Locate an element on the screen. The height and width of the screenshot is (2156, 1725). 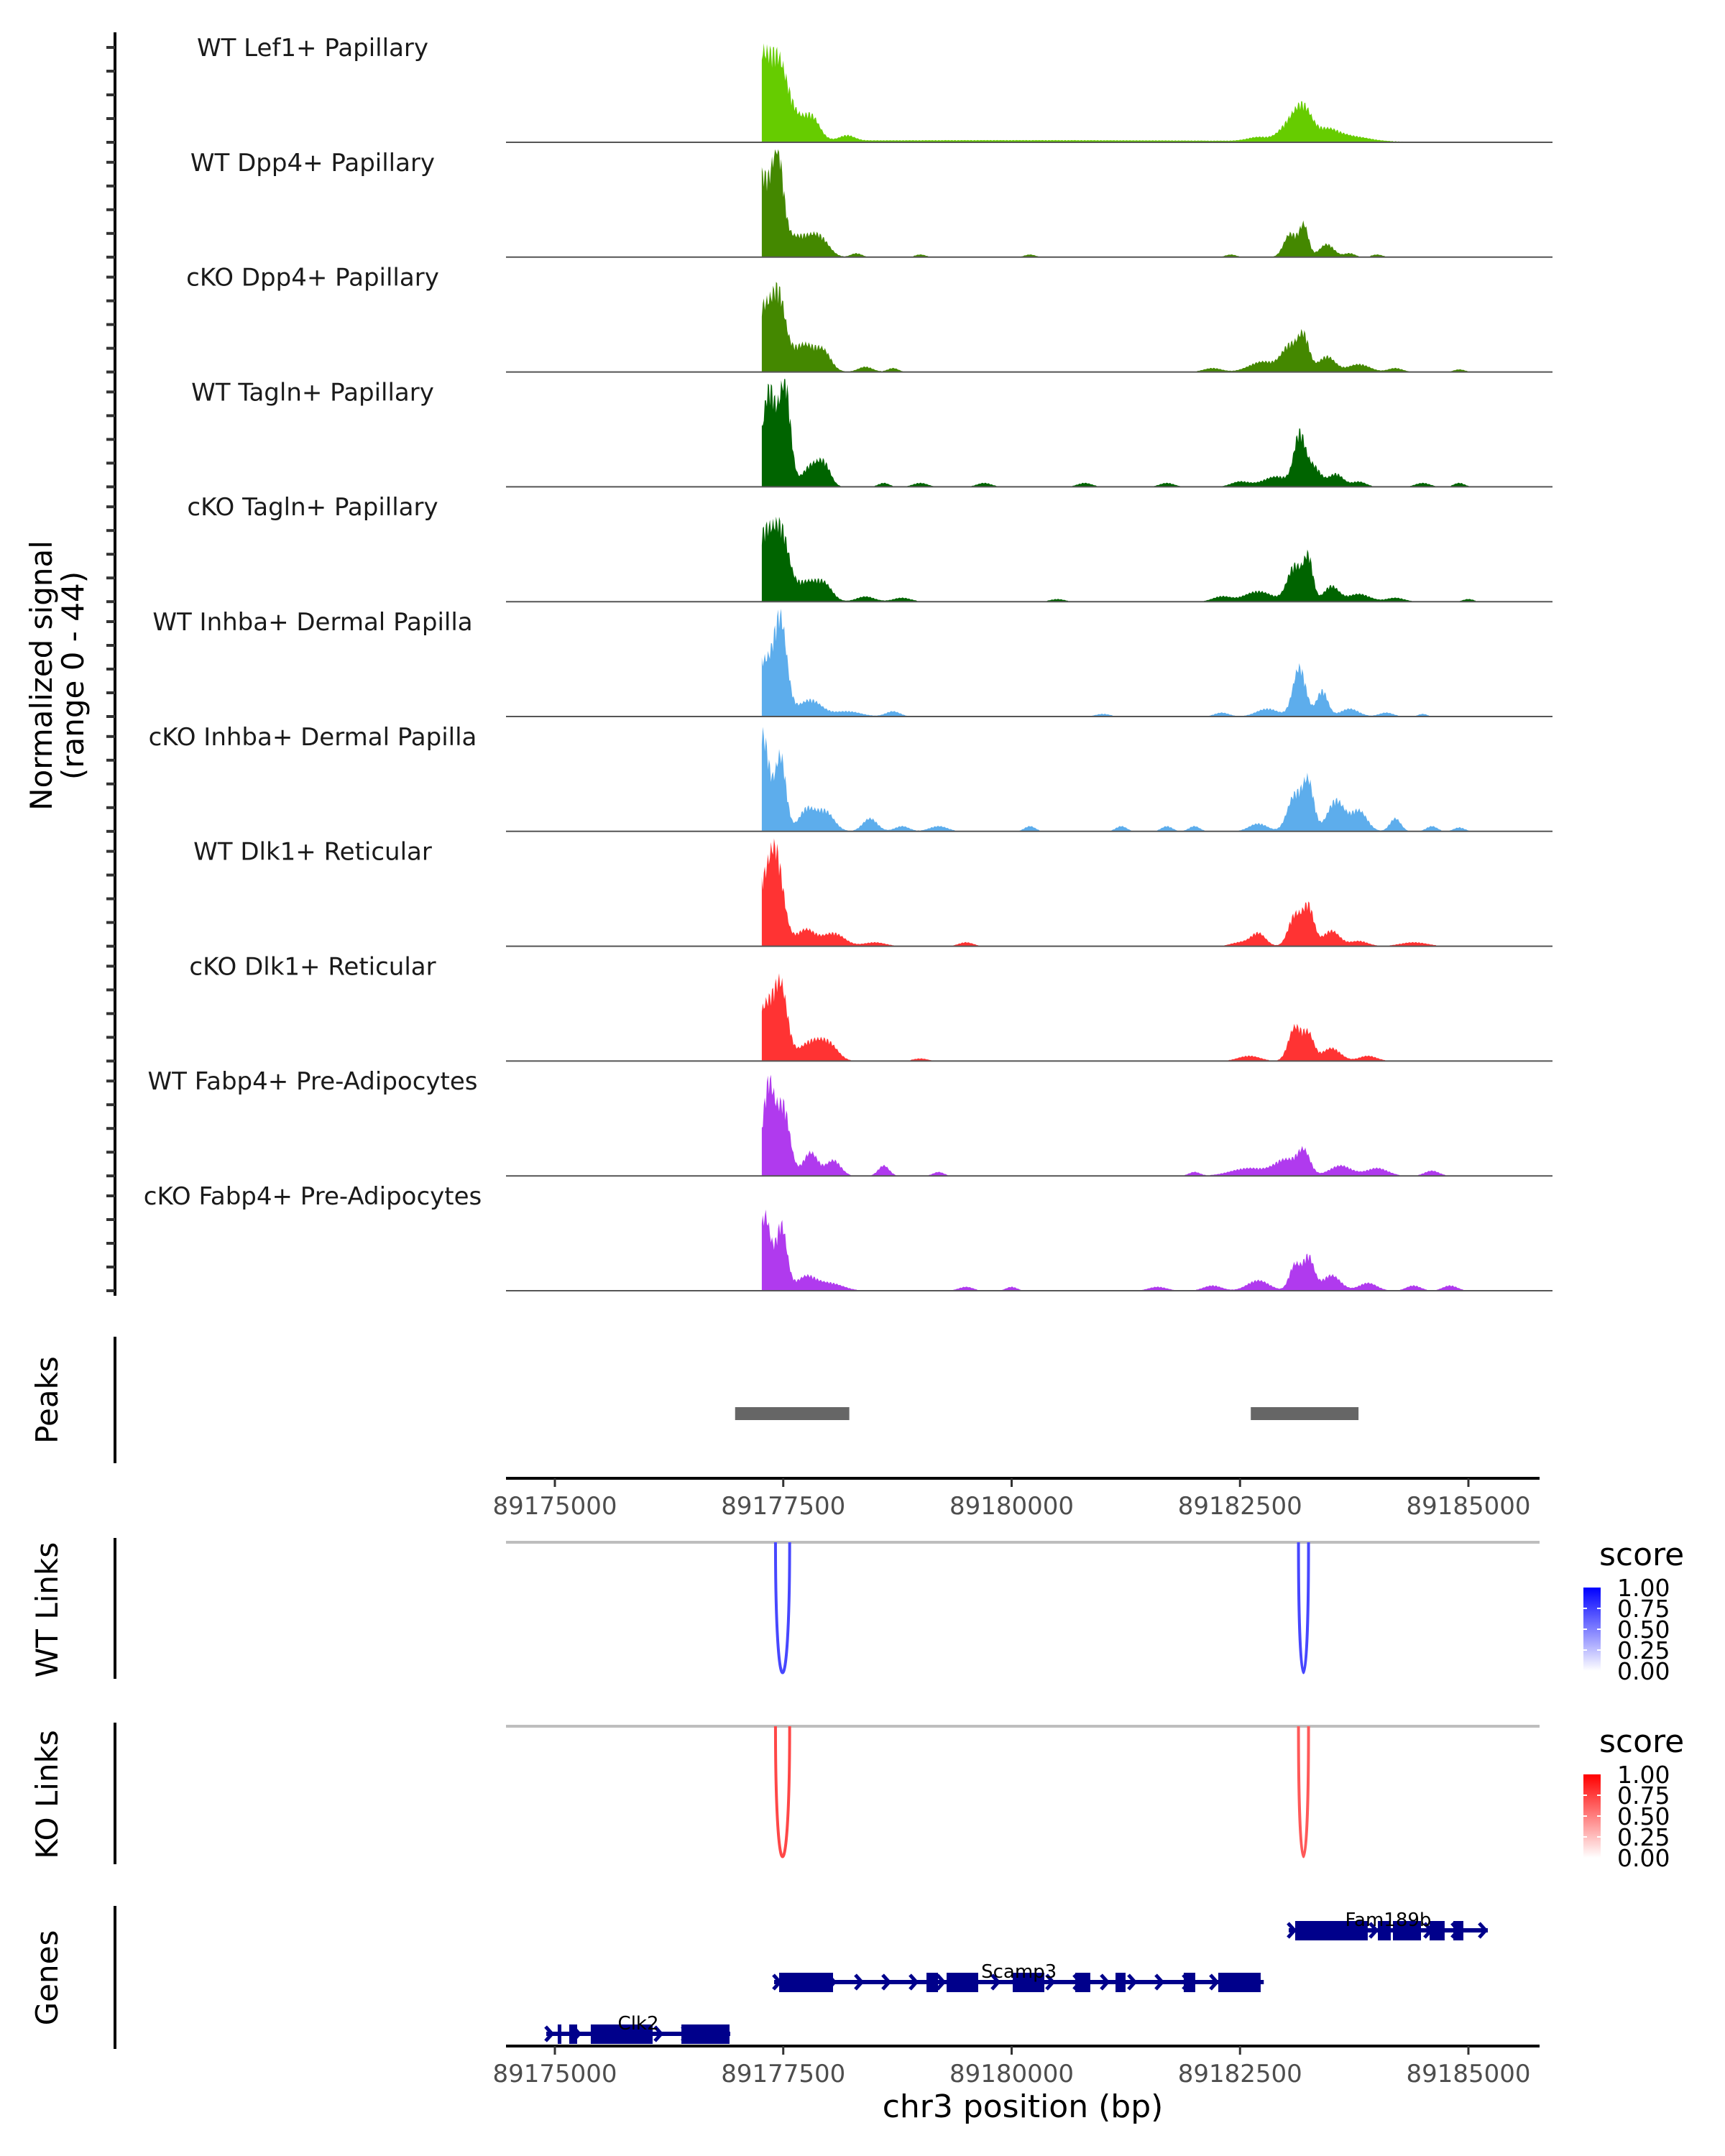
y-axis-title-line2: (range 0 - 44) is located at coordinates (73, 675).